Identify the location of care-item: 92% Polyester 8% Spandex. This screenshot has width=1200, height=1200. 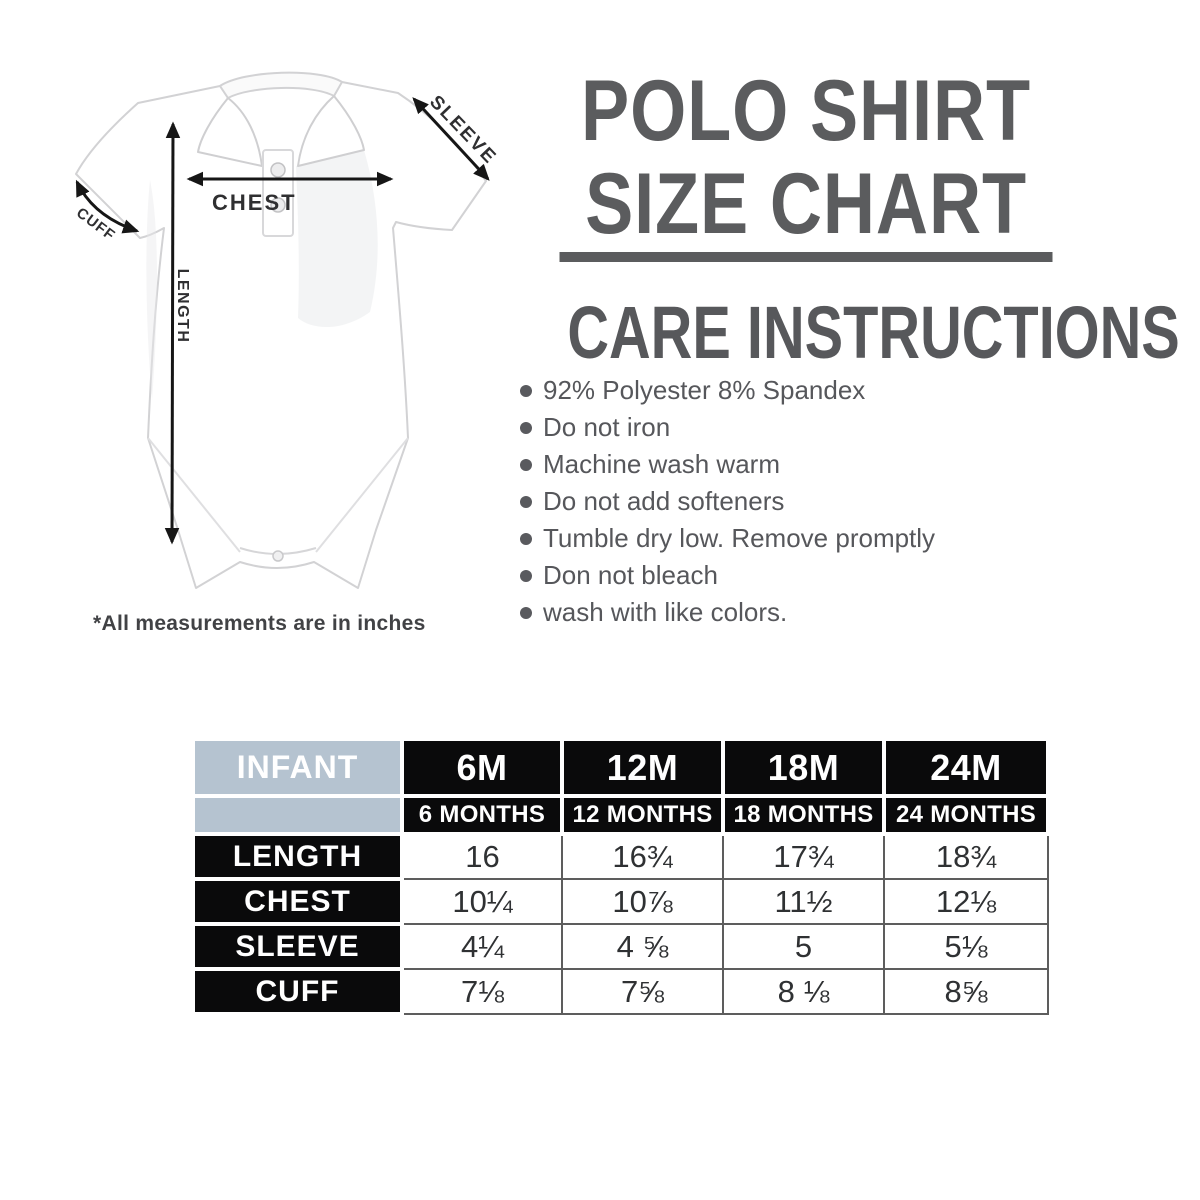
(727, 390).